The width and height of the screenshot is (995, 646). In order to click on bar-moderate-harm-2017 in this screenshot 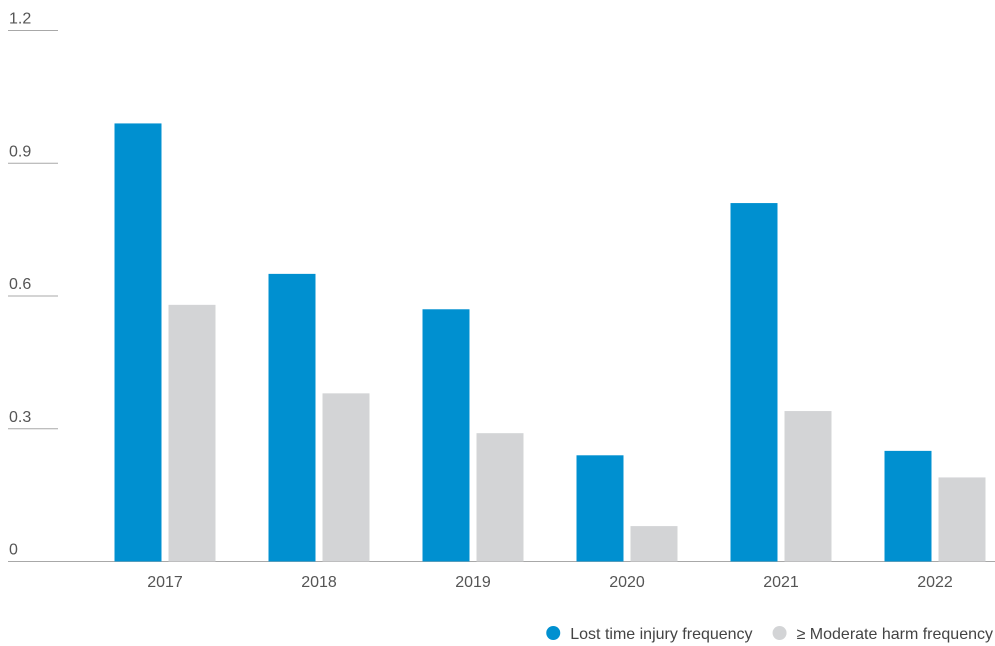, I will do `click(192, 433)`.